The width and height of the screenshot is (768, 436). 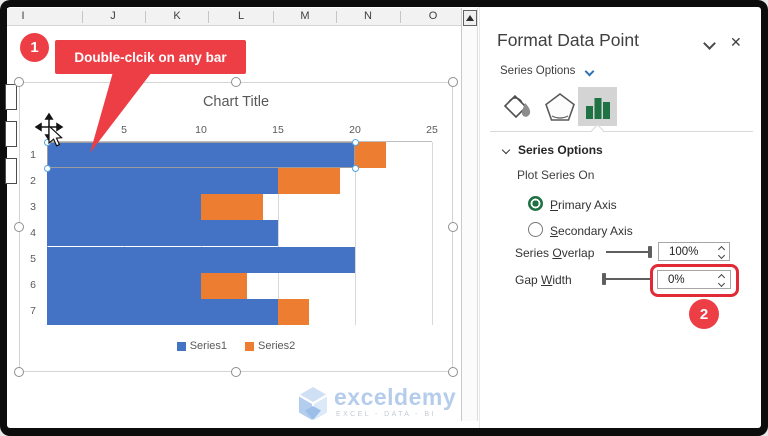 I want to click on panel-divider, so click(x=479, y=217).